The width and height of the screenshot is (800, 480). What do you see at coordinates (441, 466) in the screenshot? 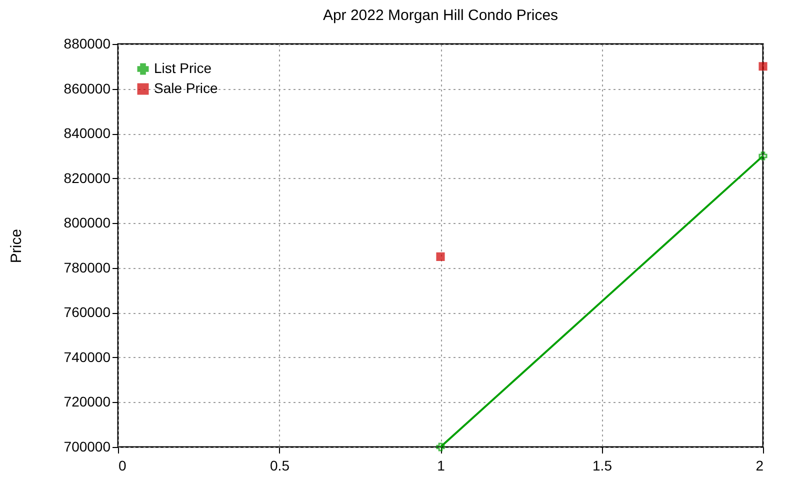
I see `x-tick-label: 1` at bounding box center [441, 466].